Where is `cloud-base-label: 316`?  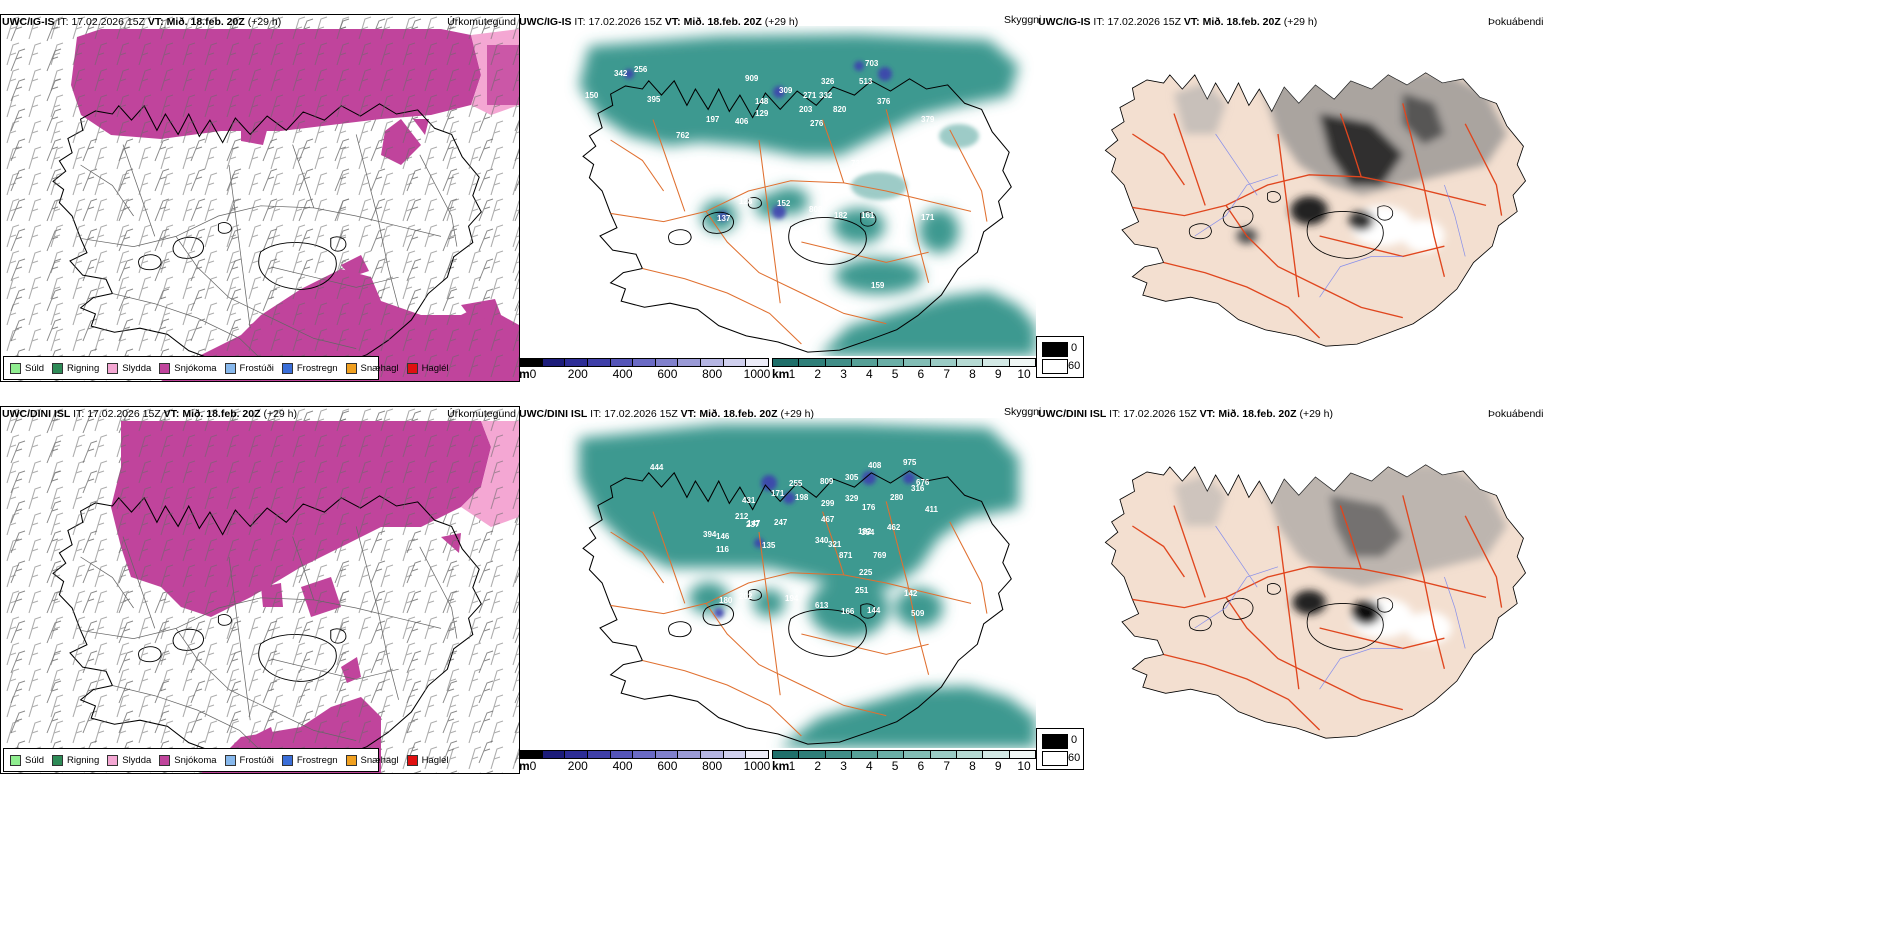 cloud-base-label: 316 is located at coordinates (918, 488).